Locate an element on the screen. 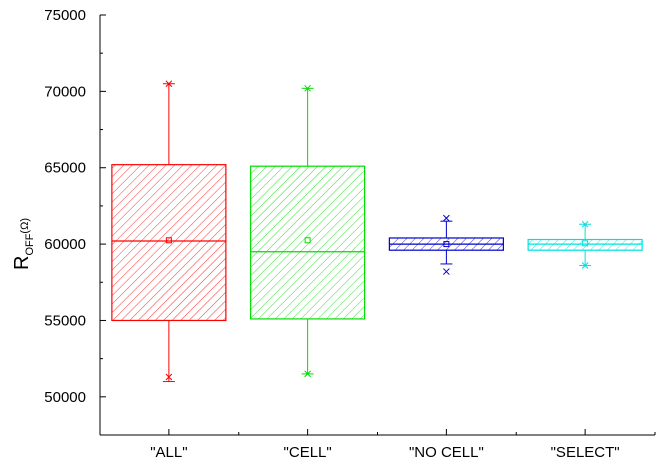  y-tick-label: 70000 is located at coordinates (65, 91).